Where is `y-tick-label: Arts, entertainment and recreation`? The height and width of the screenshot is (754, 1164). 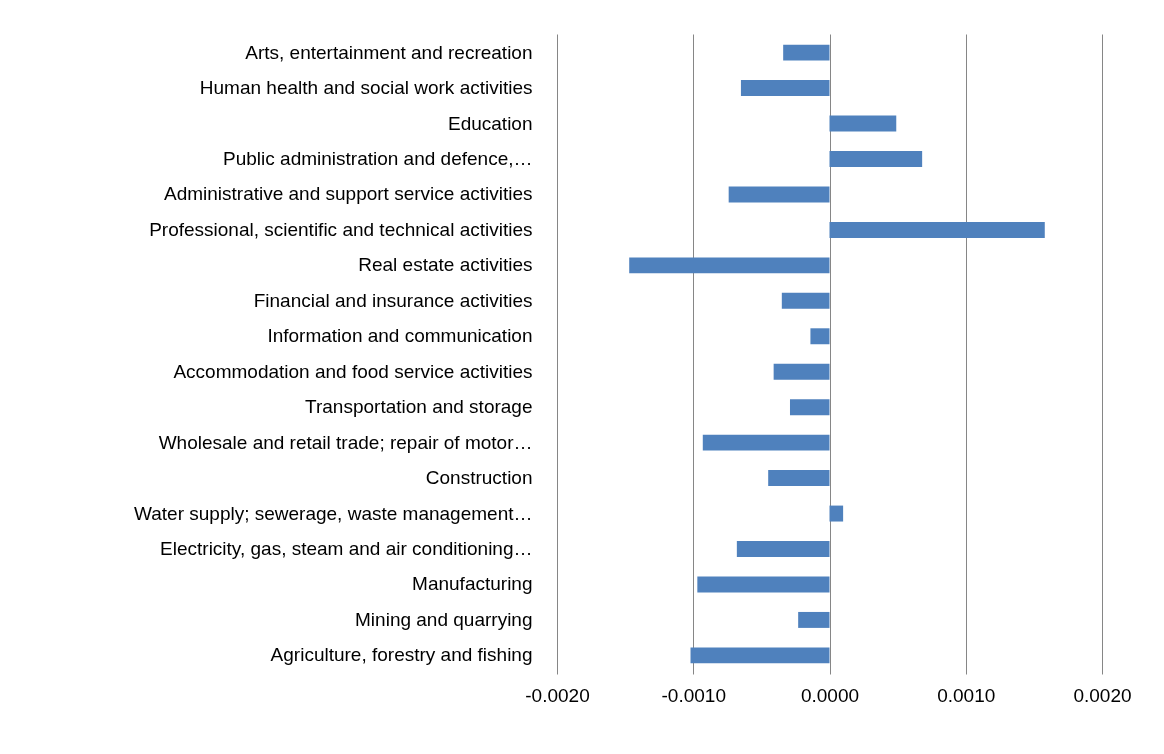
y-tick-label: Arts, entertainment and recreation is located at coordinates (389, 52).